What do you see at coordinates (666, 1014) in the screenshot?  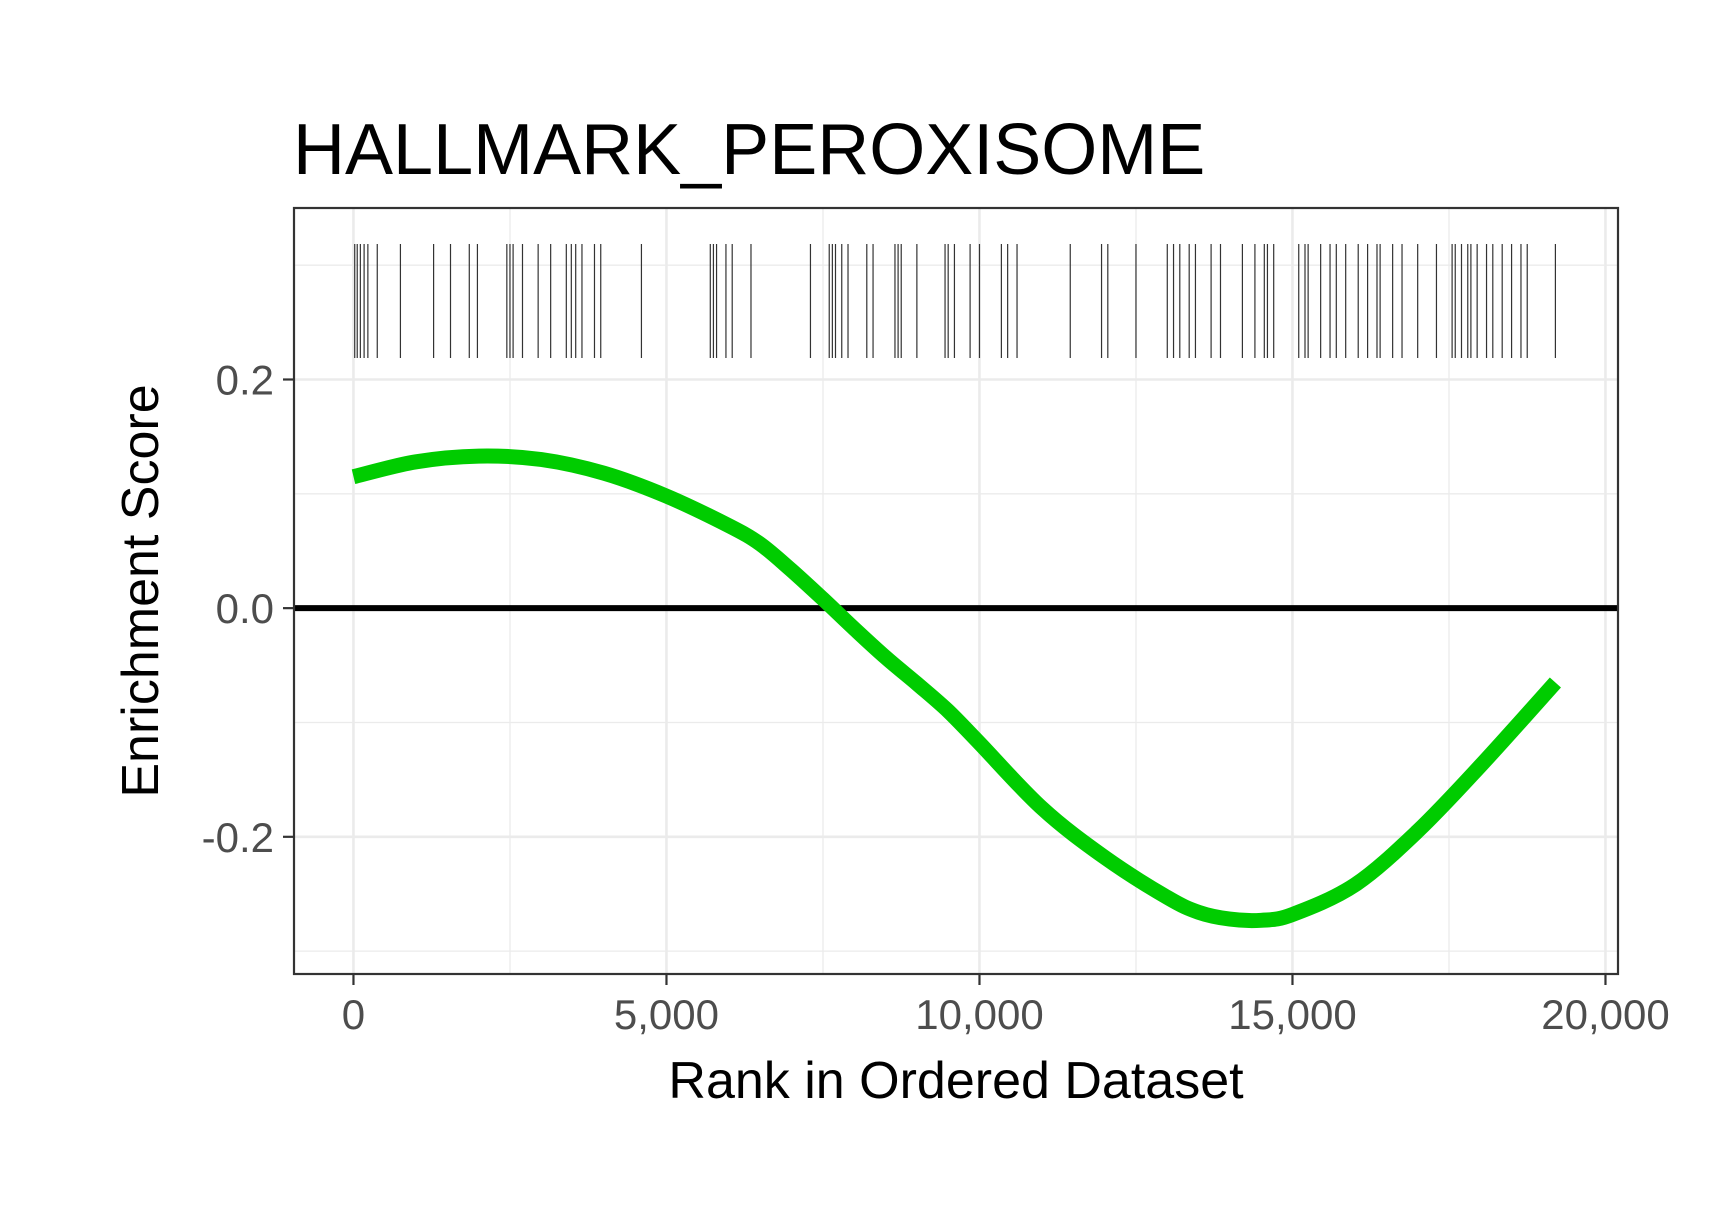 I see `x-tick-label: 5,000` at bounding box center [666, 1014].